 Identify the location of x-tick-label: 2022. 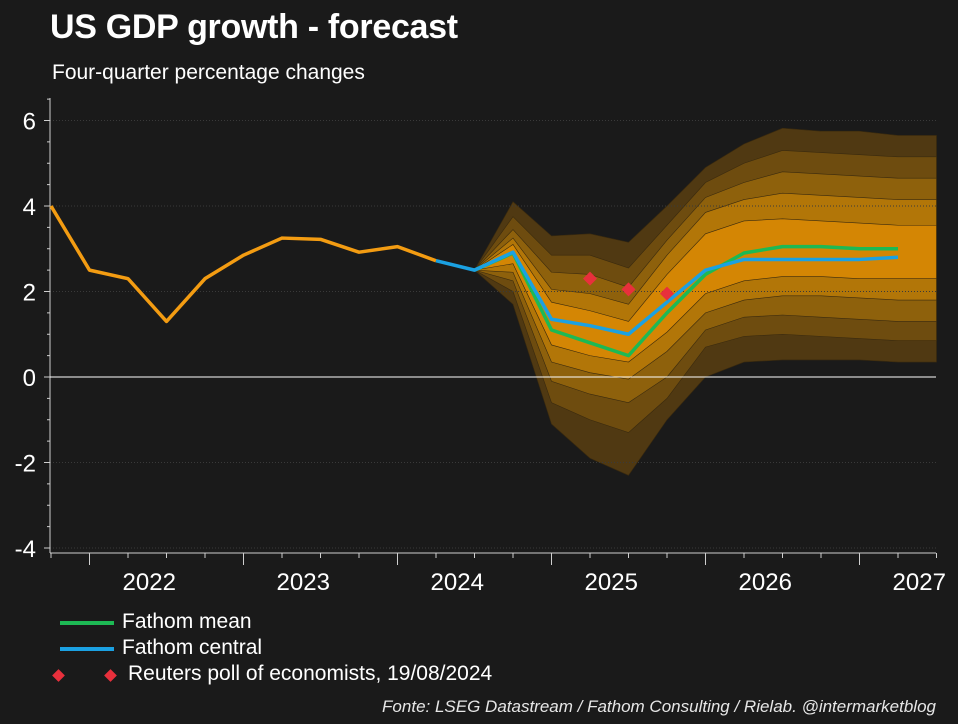
(149, 582).